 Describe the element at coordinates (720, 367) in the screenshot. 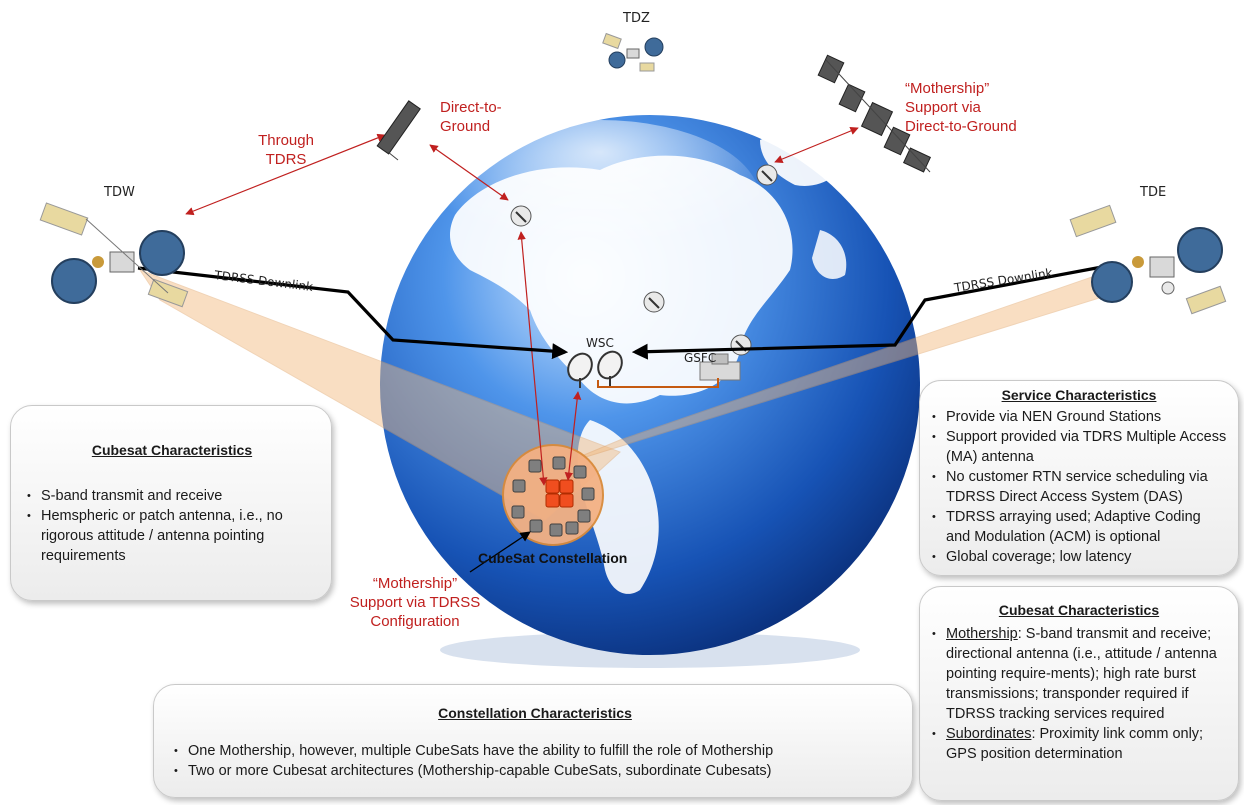

I see `gsfc-building-icon` at that location.